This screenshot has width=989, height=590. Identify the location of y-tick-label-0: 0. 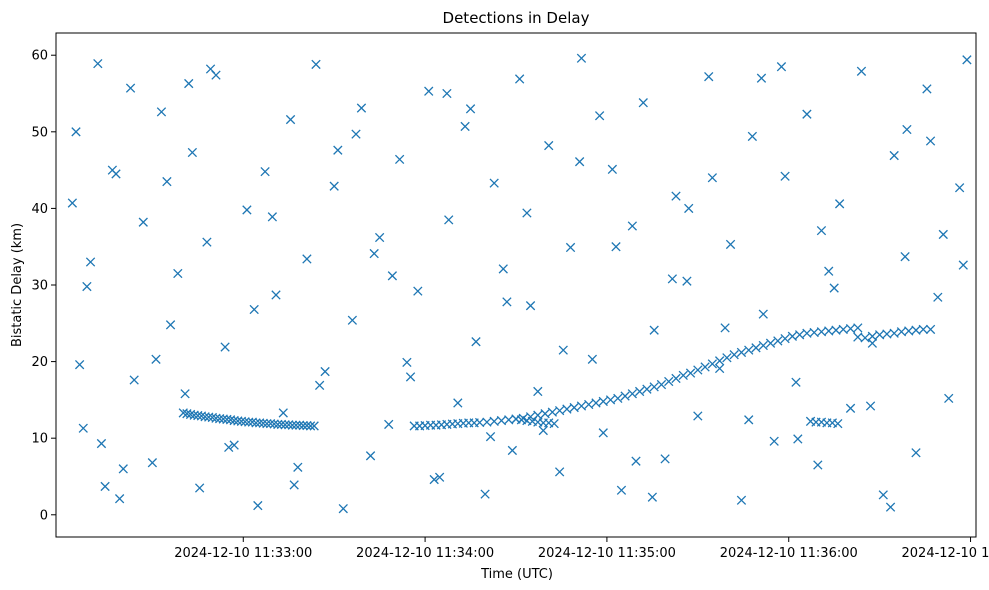
(44, 515).